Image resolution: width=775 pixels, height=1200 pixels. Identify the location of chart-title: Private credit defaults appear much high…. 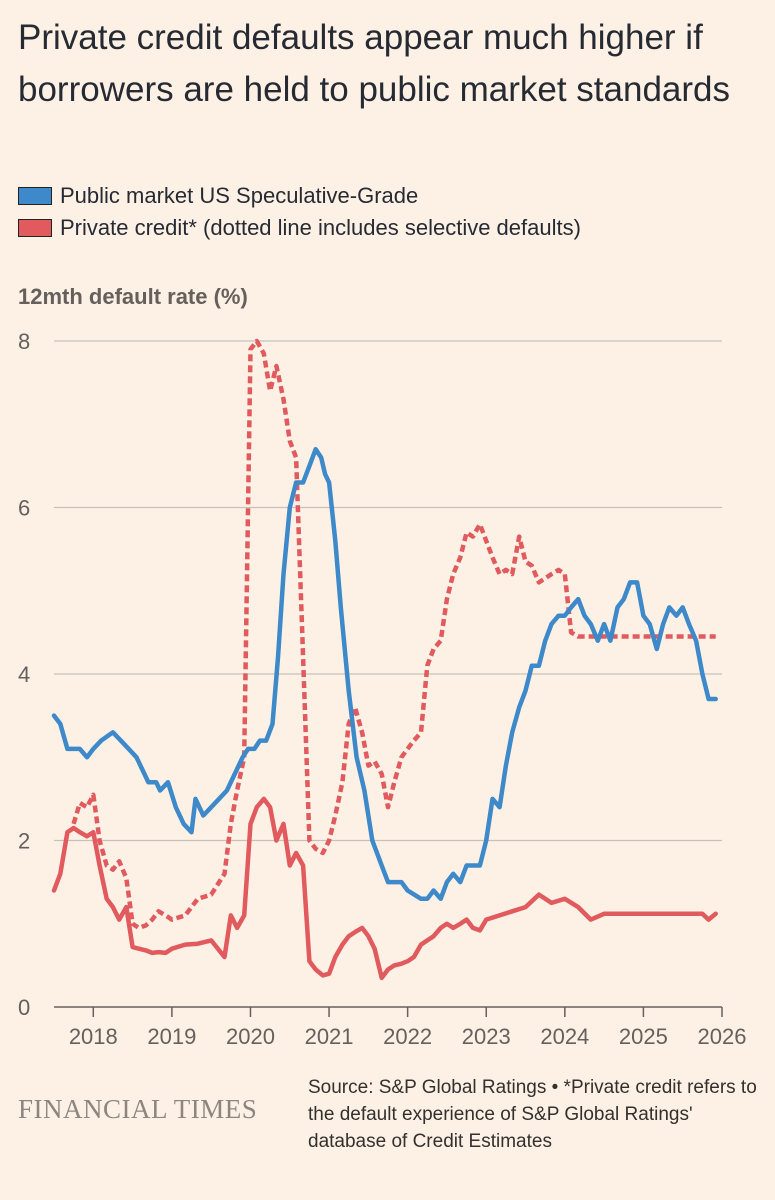
(374, 63).